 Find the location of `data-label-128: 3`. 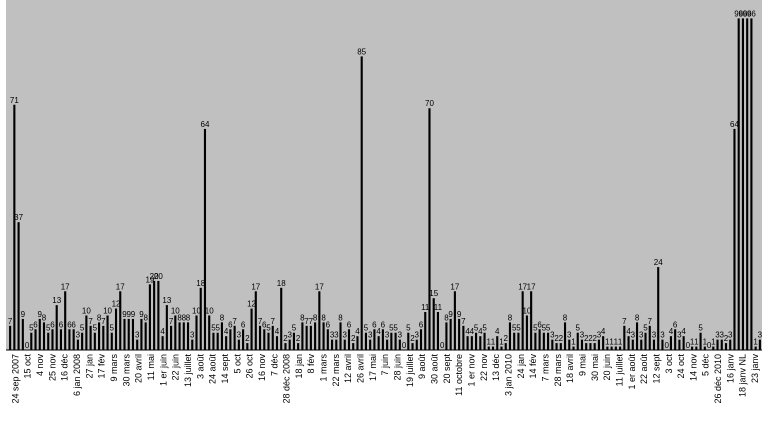

data-label-128: 3 is located at coordinates (552, 335).